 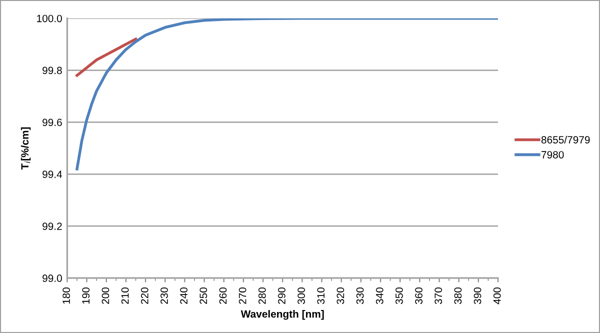 I want to click on x-tick-label: 180, so click(x=66, y=295).